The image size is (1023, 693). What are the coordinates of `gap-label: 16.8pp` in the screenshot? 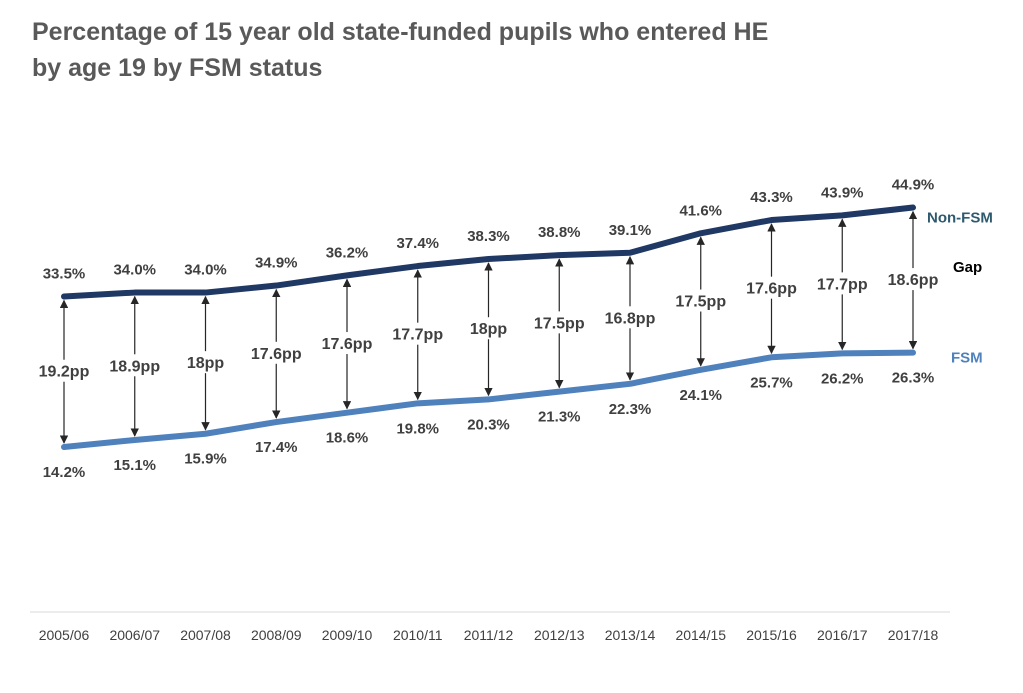 It's located at (630, 318).